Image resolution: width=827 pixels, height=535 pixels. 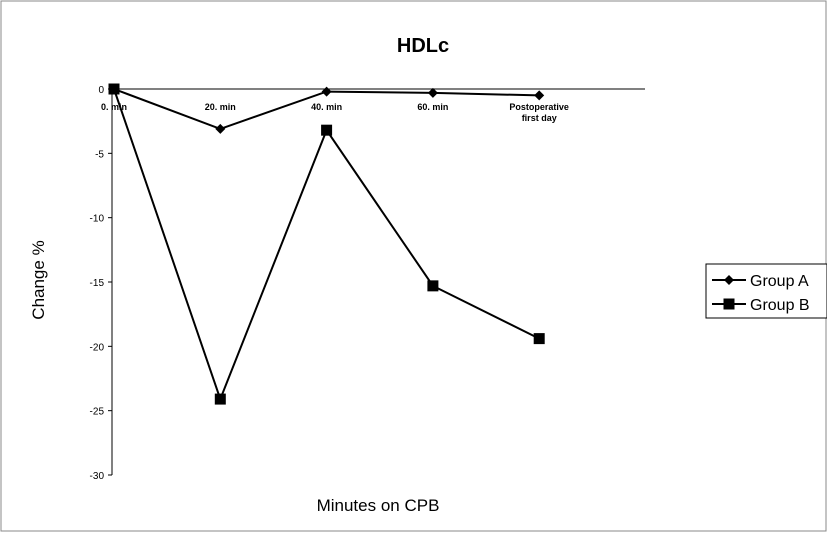 I want to click on y-tick-label: -15, so click(x=97, y=283).